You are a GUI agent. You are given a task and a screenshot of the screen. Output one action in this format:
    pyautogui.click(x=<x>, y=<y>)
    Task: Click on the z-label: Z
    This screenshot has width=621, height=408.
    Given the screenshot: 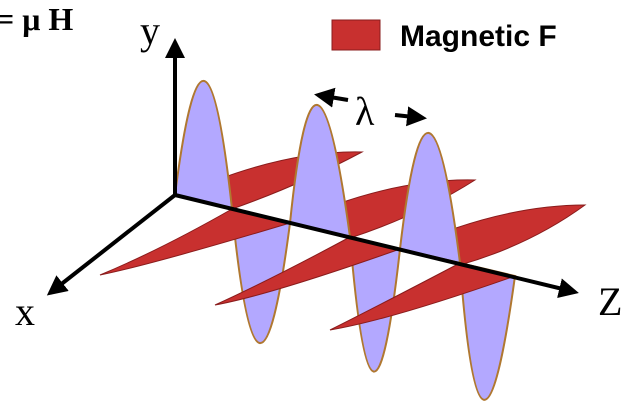 What is the action you would take?
    pyautogui.click(x=609, y=301)
    